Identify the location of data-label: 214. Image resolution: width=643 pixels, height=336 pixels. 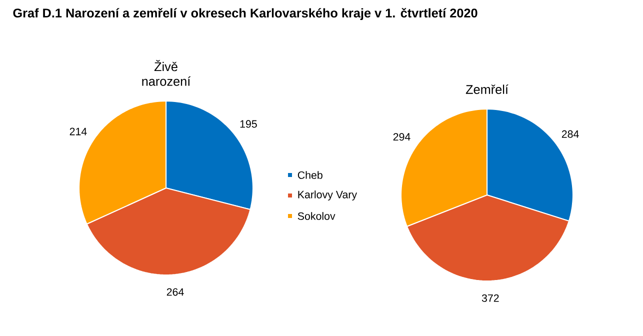
(78, 132).